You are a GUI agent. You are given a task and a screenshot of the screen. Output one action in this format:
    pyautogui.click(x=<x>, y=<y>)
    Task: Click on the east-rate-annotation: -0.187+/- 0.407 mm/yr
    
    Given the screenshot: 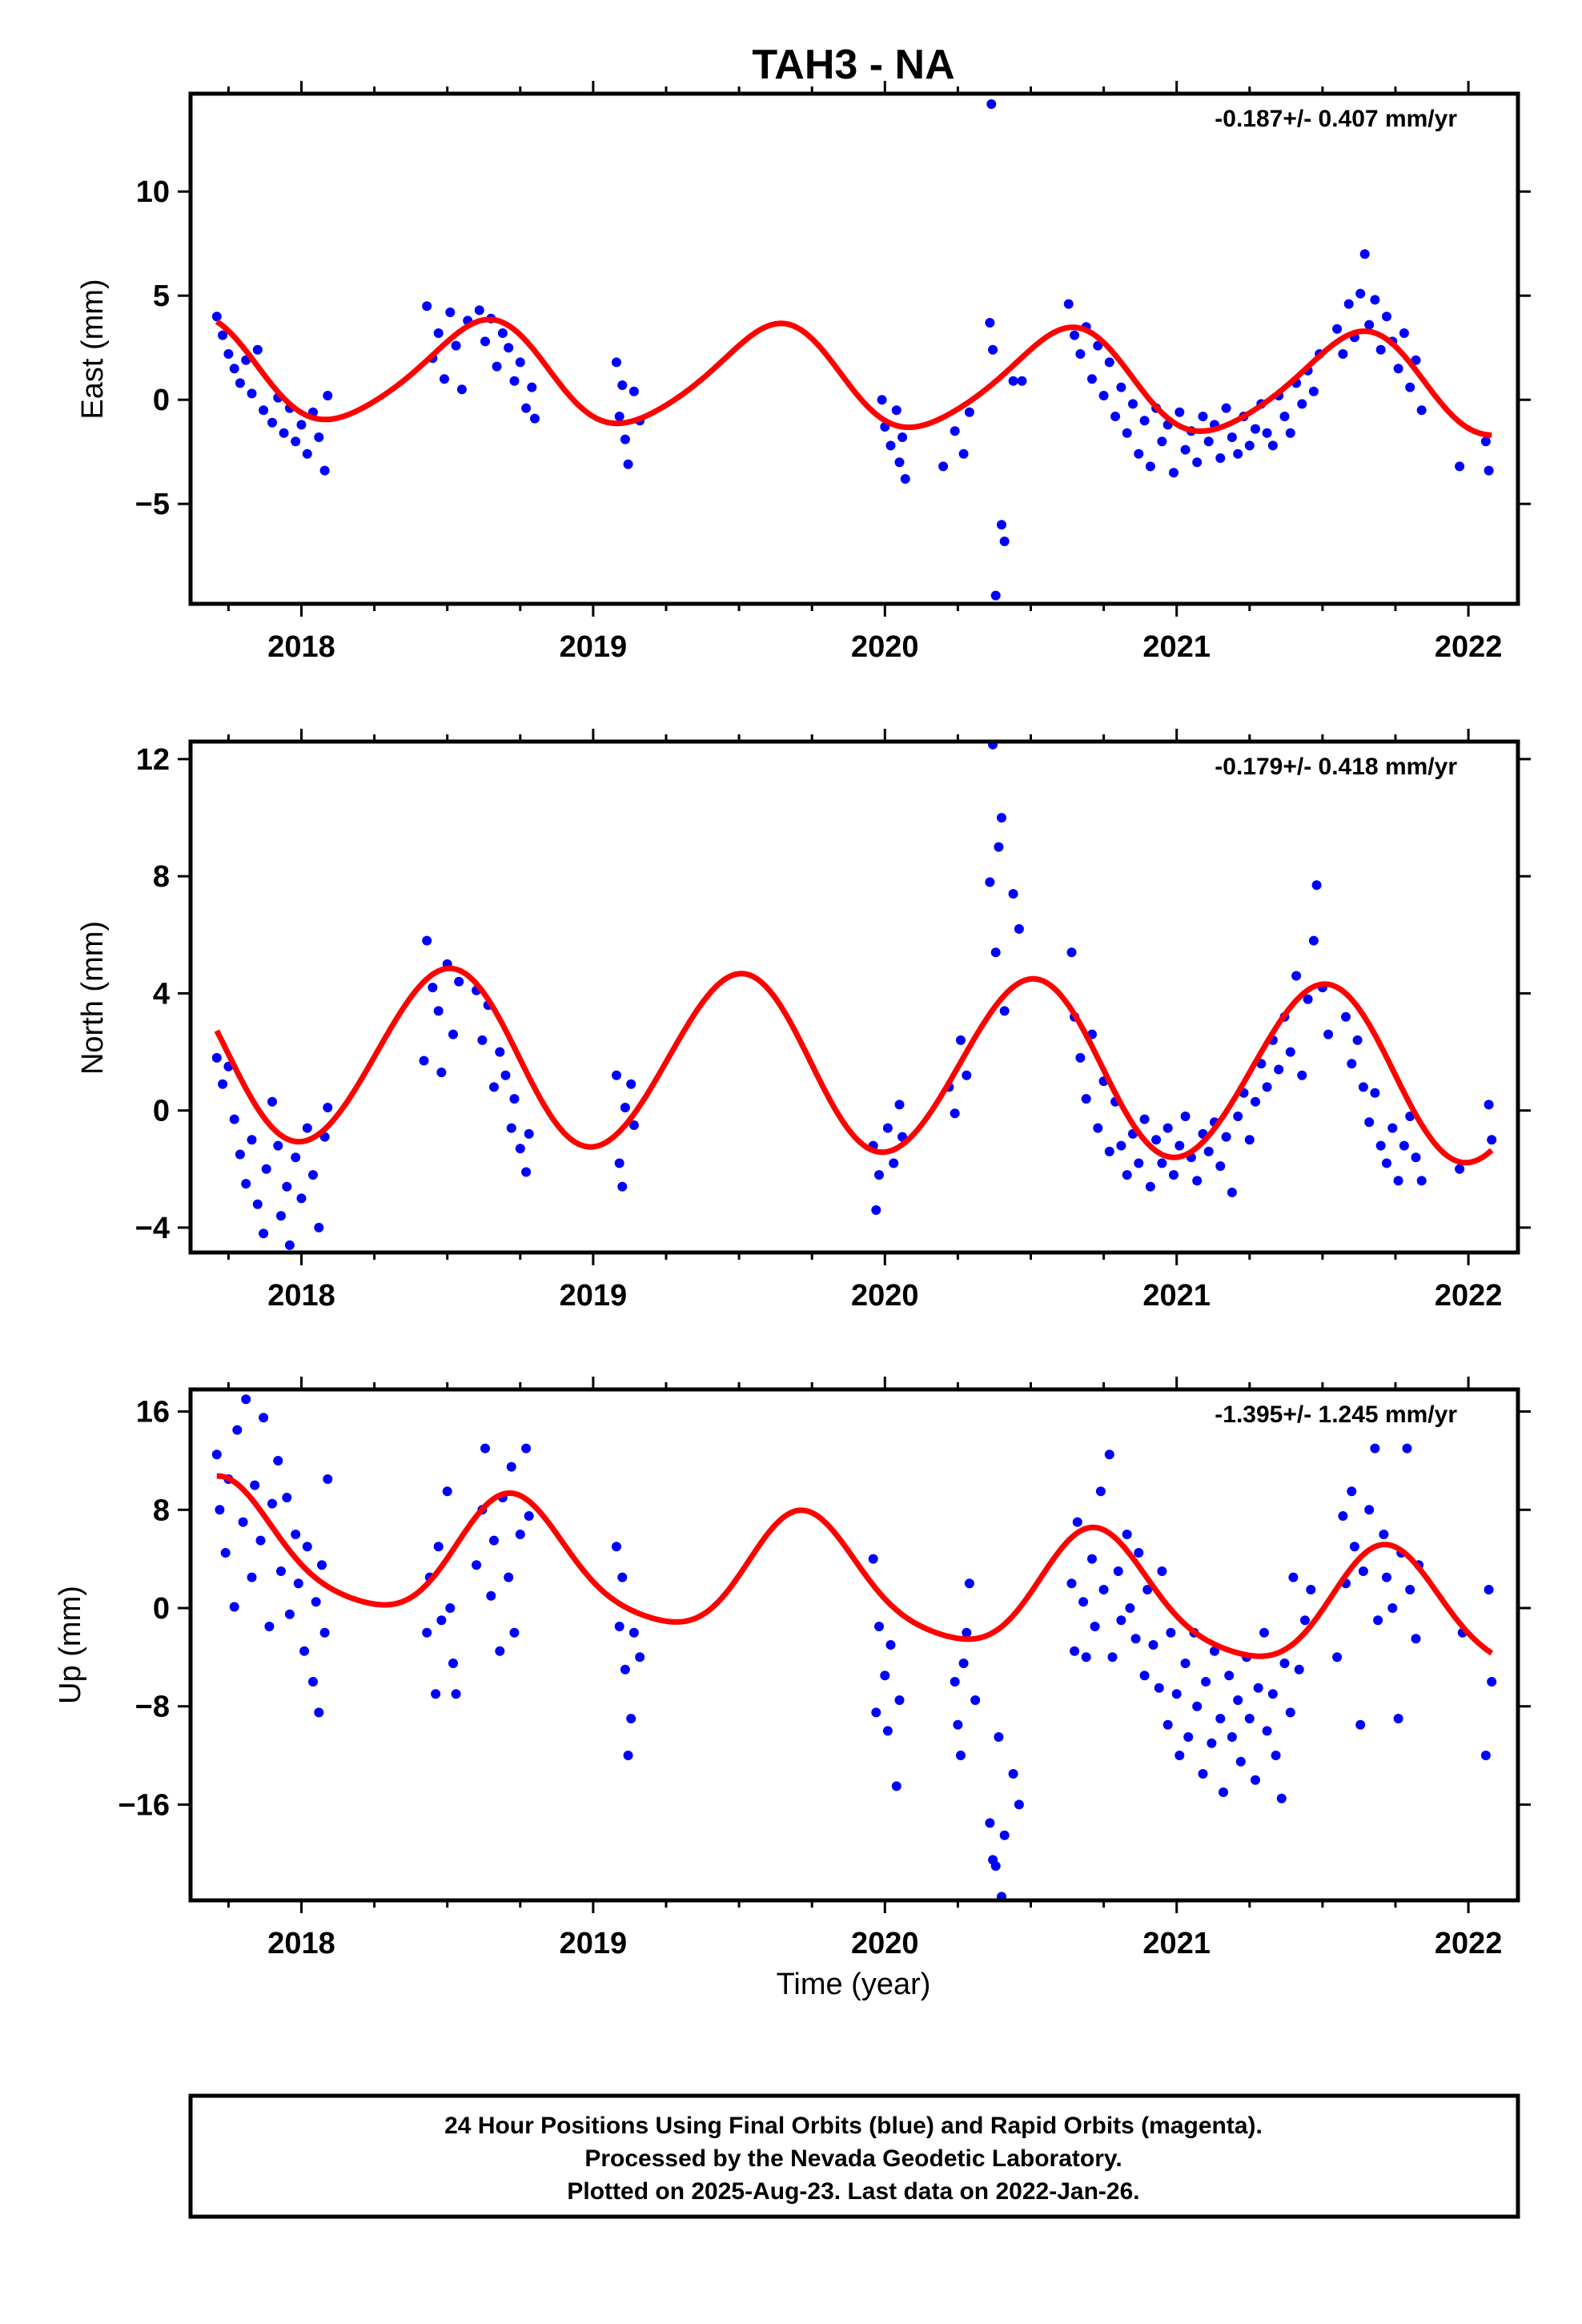 What is the action you would take?
    pyautogui.click(x=1336, y=119)
    